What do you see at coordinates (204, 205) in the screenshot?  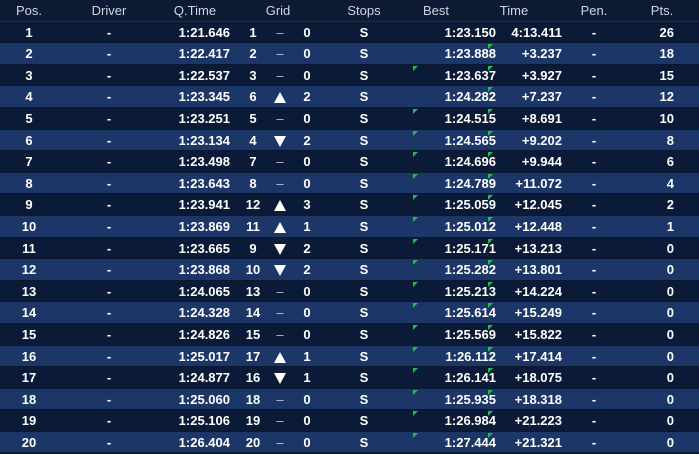 I see `cell-qtime: 1:23.941` at bounding box center [204, 205].